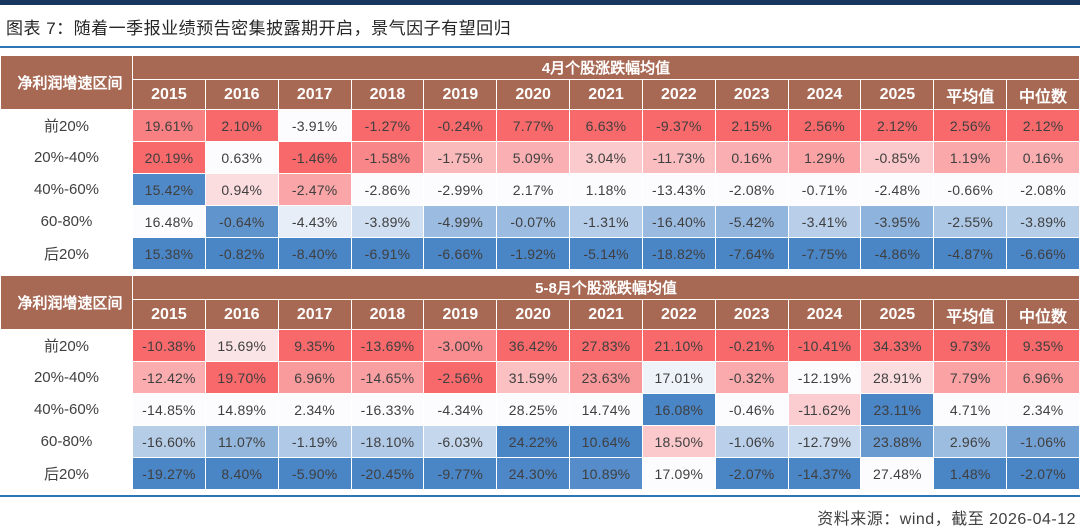  I want to click on heatmap-cell: -0.85%, so click(897, 157).